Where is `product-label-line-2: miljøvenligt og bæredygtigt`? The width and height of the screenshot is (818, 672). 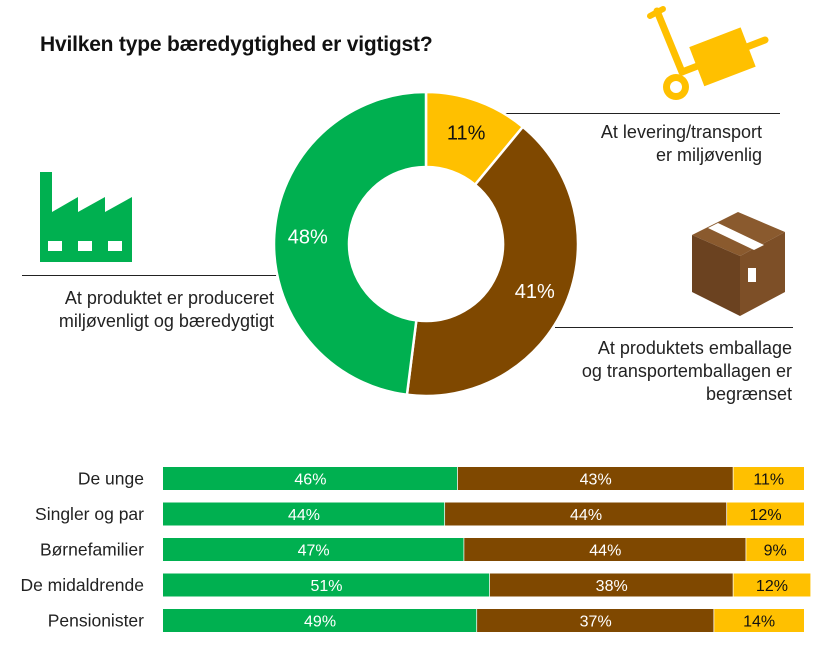
product-label-line-2: miljøvenligt og bæredygtigt is located at coordinates (166, 321).